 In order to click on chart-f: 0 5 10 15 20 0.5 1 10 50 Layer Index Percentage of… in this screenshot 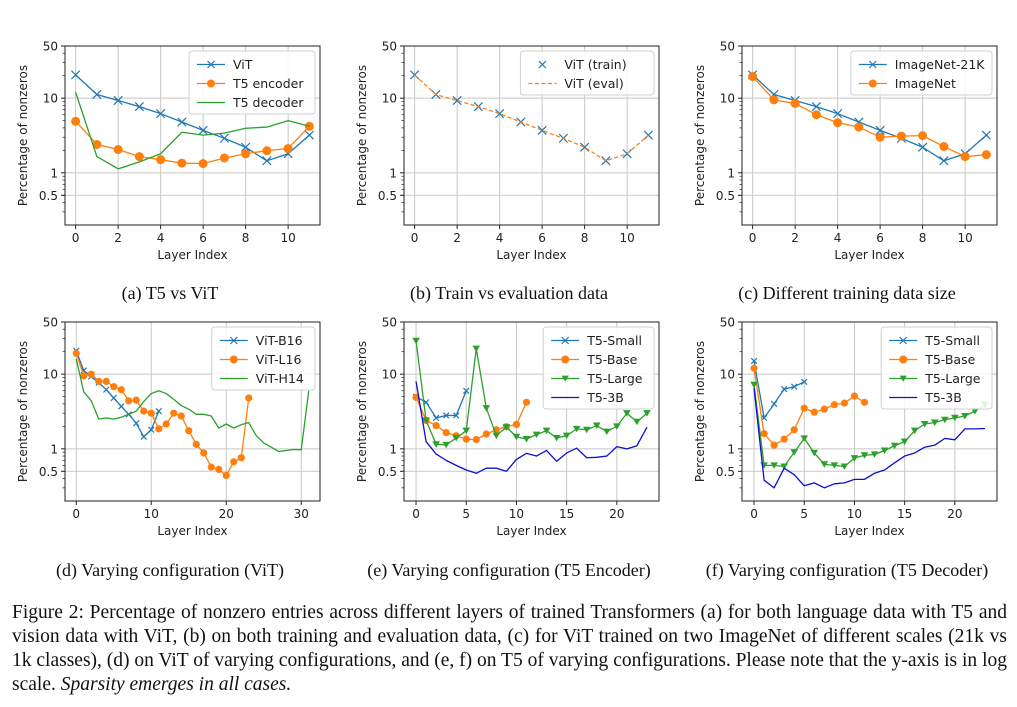, I will do `click(845, 427)`.